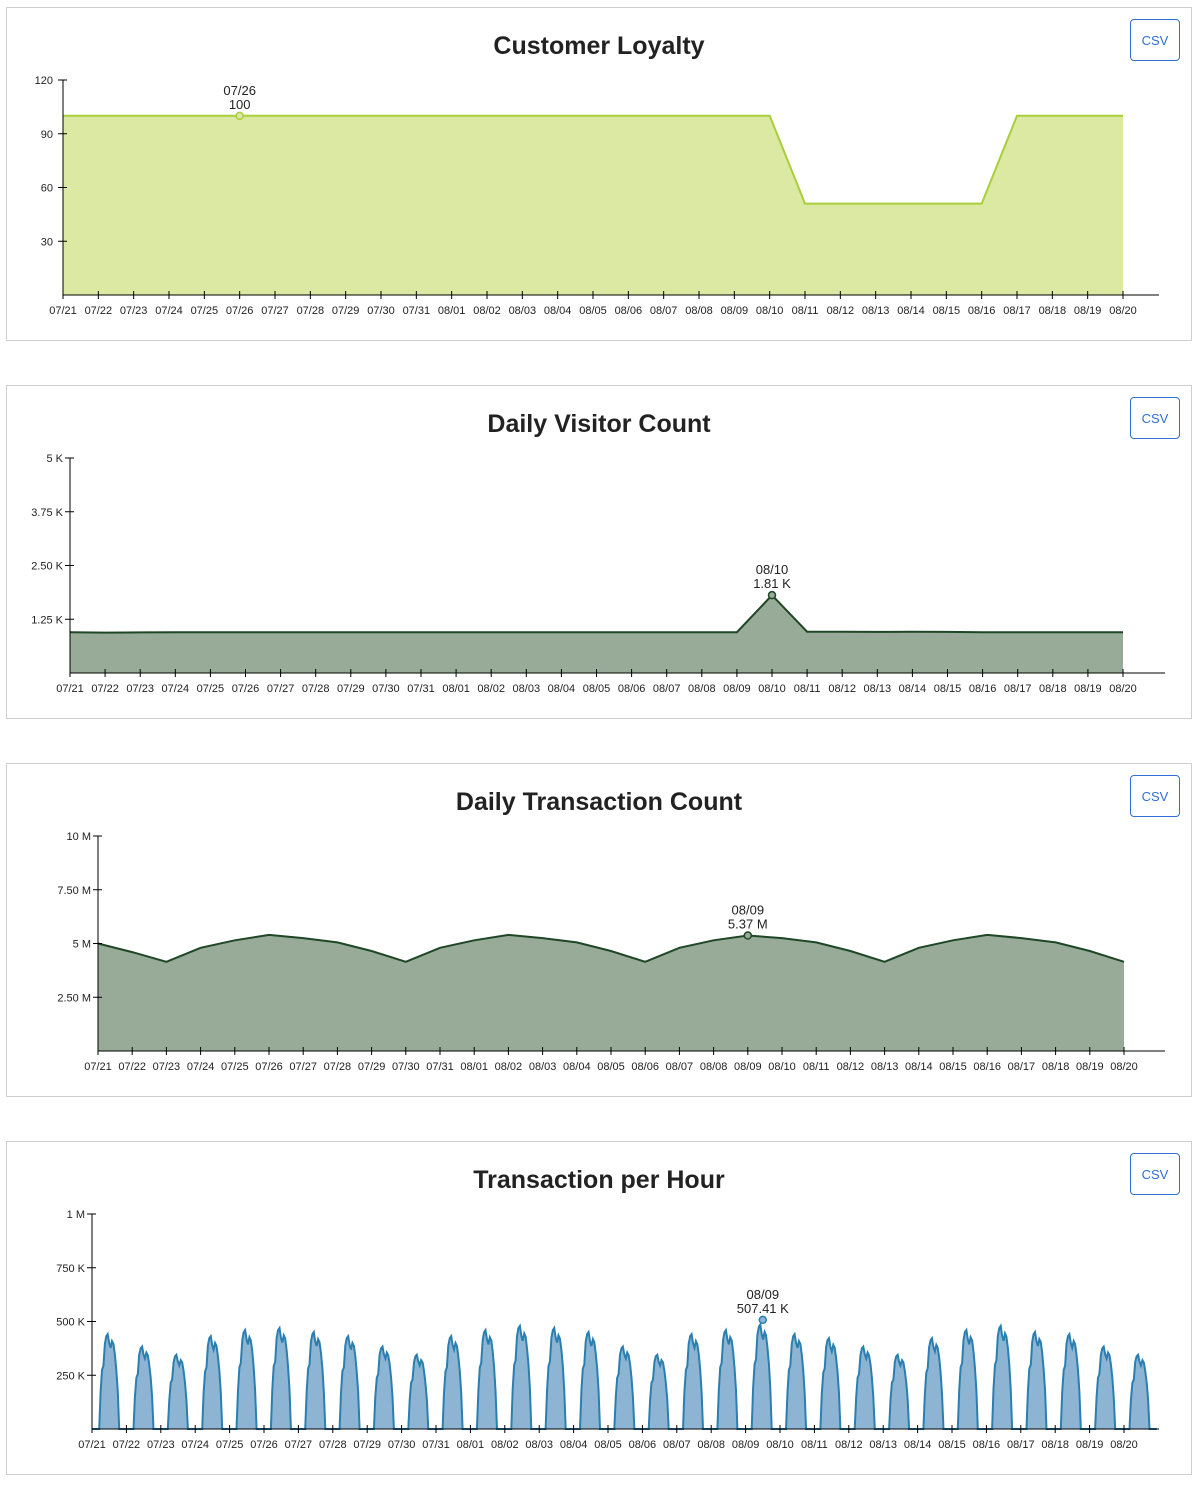 The width and height of the screenshot is (1200, 1486). I want to click on highlight-date-label: 08/10, so click(772, 569).